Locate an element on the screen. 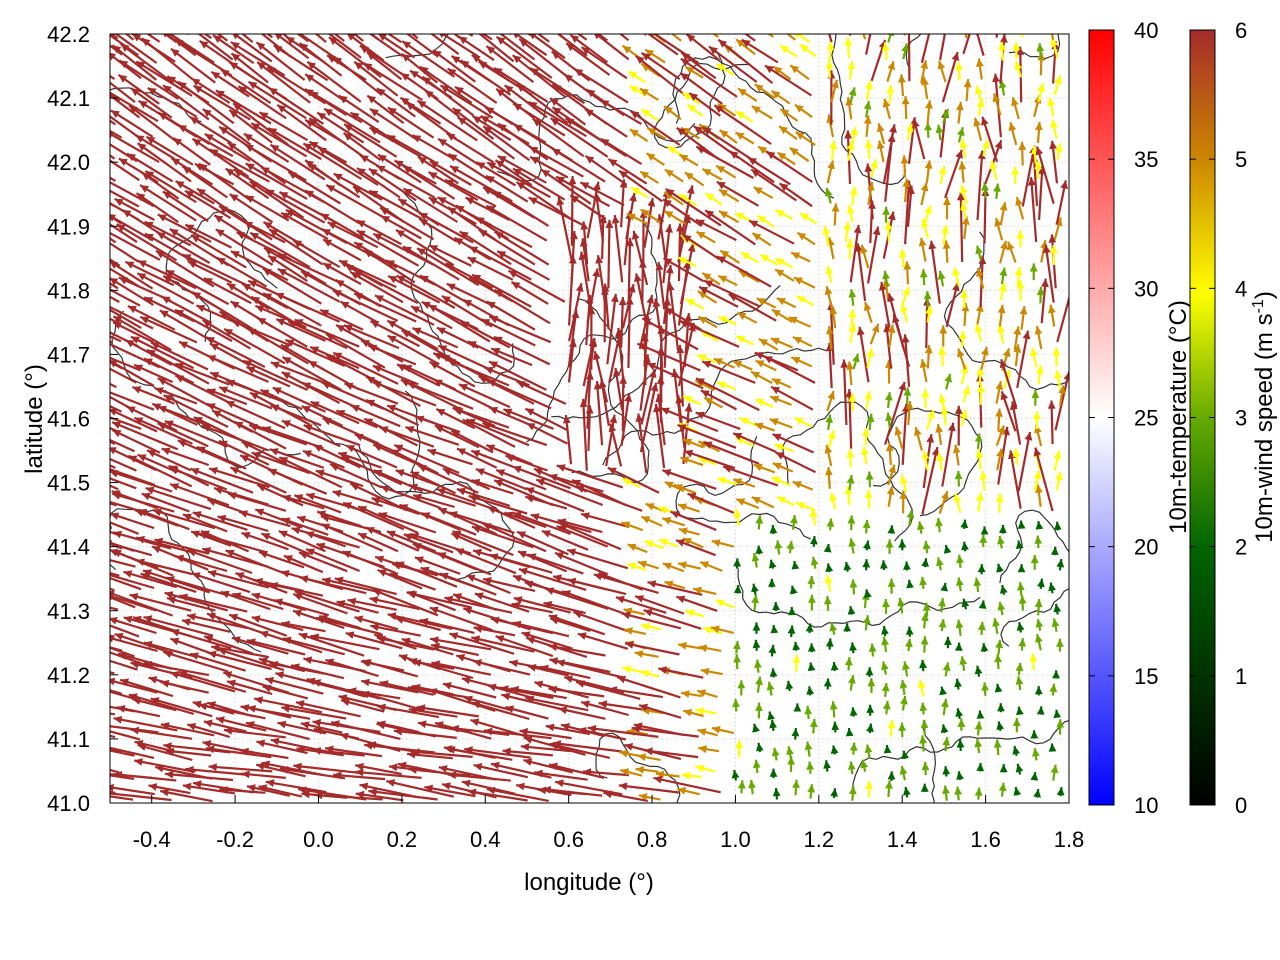 Image resolution: width=1280 pixels, height=960 pixels. contour-line is located at coordinates (859, 598).